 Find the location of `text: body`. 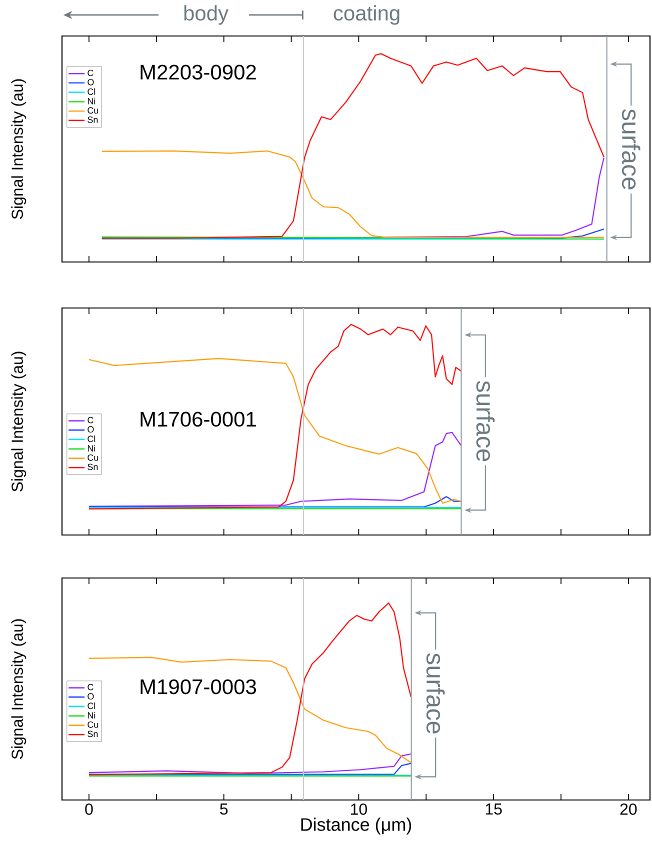

text: body is located at coordinates (206, 15).